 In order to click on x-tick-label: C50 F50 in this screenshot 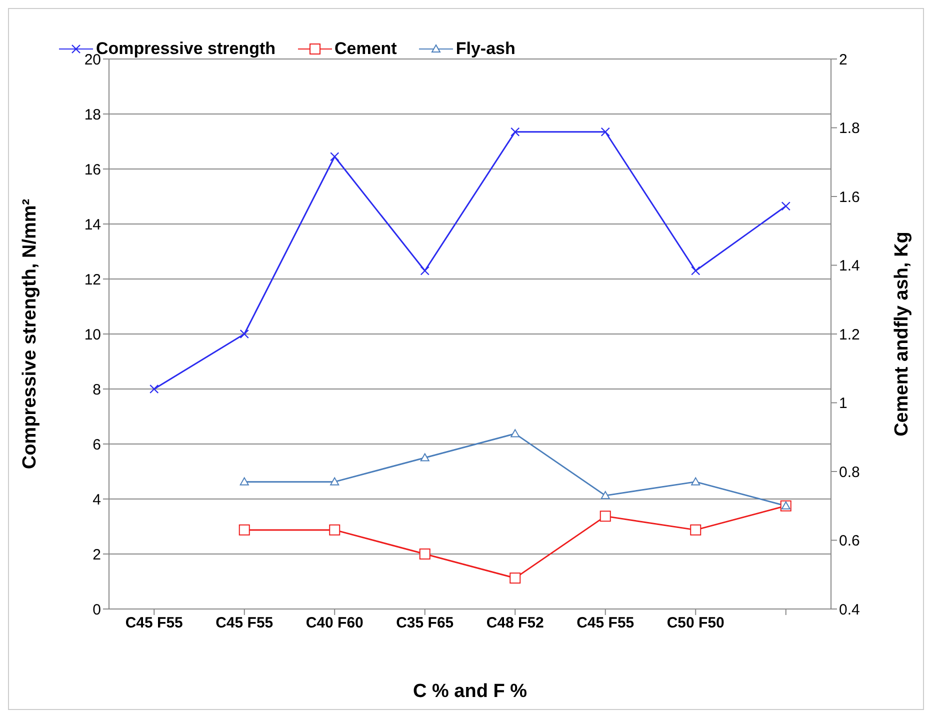, I will do `click(695, 623)`.